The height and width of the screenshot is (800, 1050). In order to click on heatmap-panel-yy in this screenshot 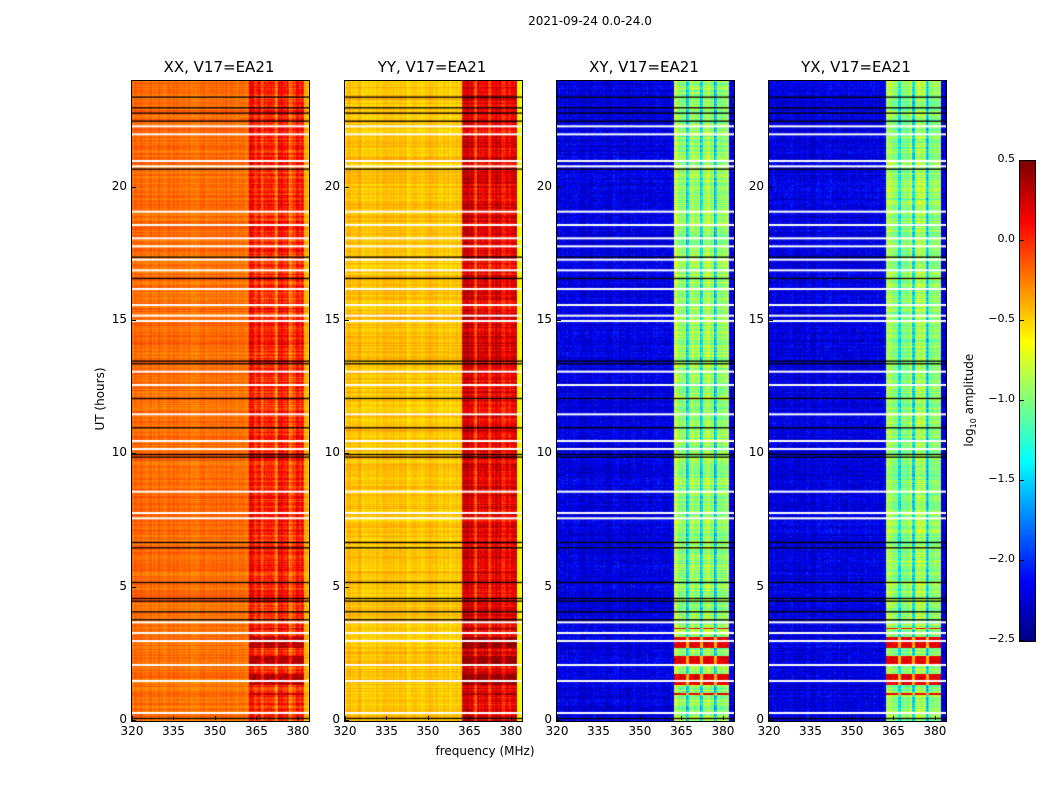, I will do `click(433, 401)`.